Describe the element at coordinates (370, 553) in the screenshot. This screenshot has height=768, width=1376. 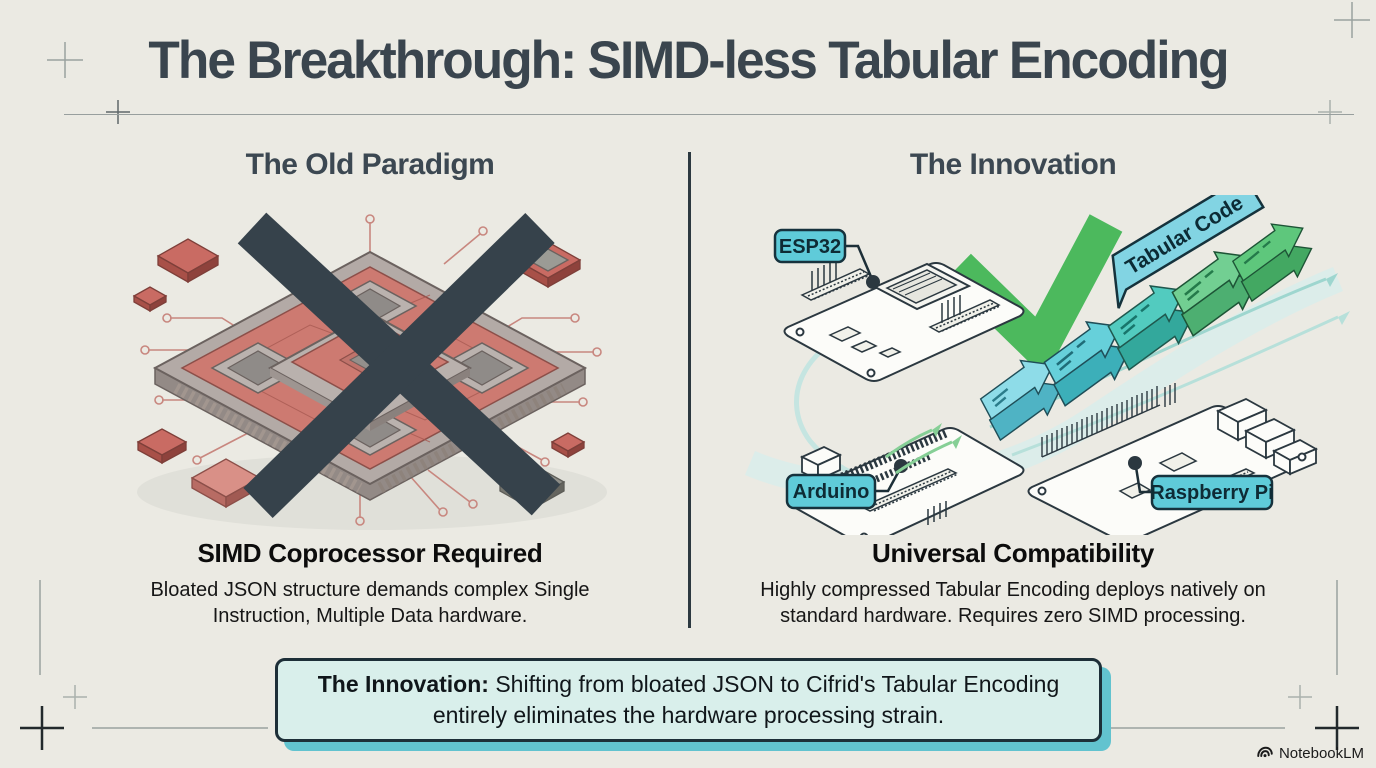
I see `old-paradigm-subheading: SIMD Coprocessor Required` at that location.